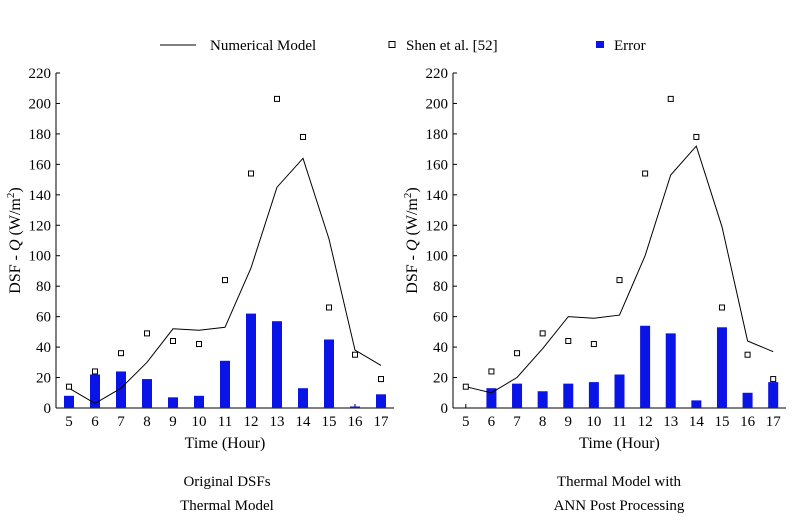 The image size is (797, 532). What do you see at coordinates (227, 482) in the screenshot?
I see `caption-left-line1: Original DSFs` at bounding box center [227, 482].